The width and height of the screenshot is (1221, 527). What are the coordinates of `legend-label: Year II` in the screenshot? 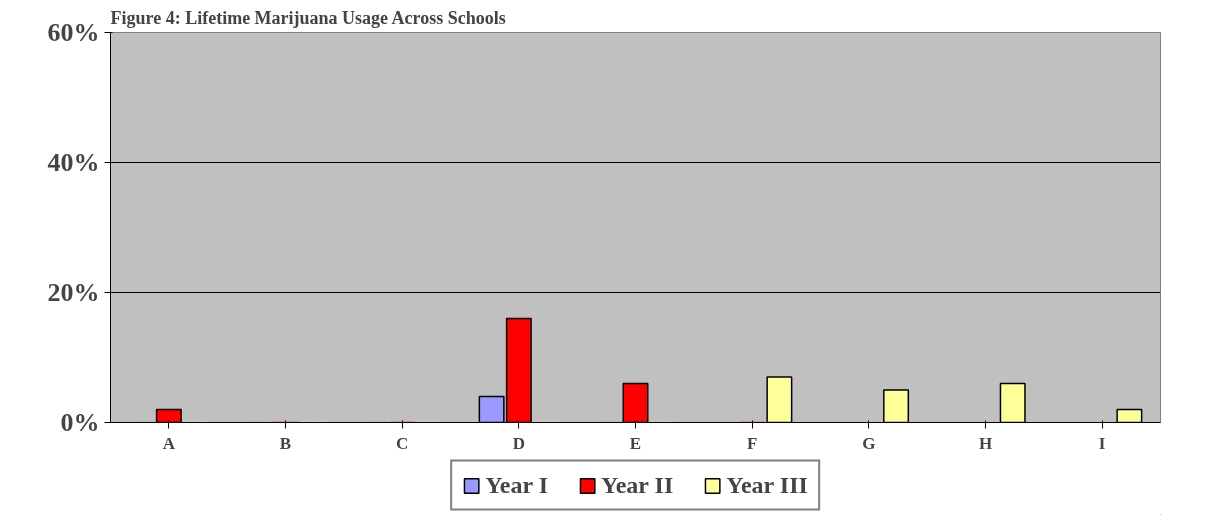 It's located at (637, 485).